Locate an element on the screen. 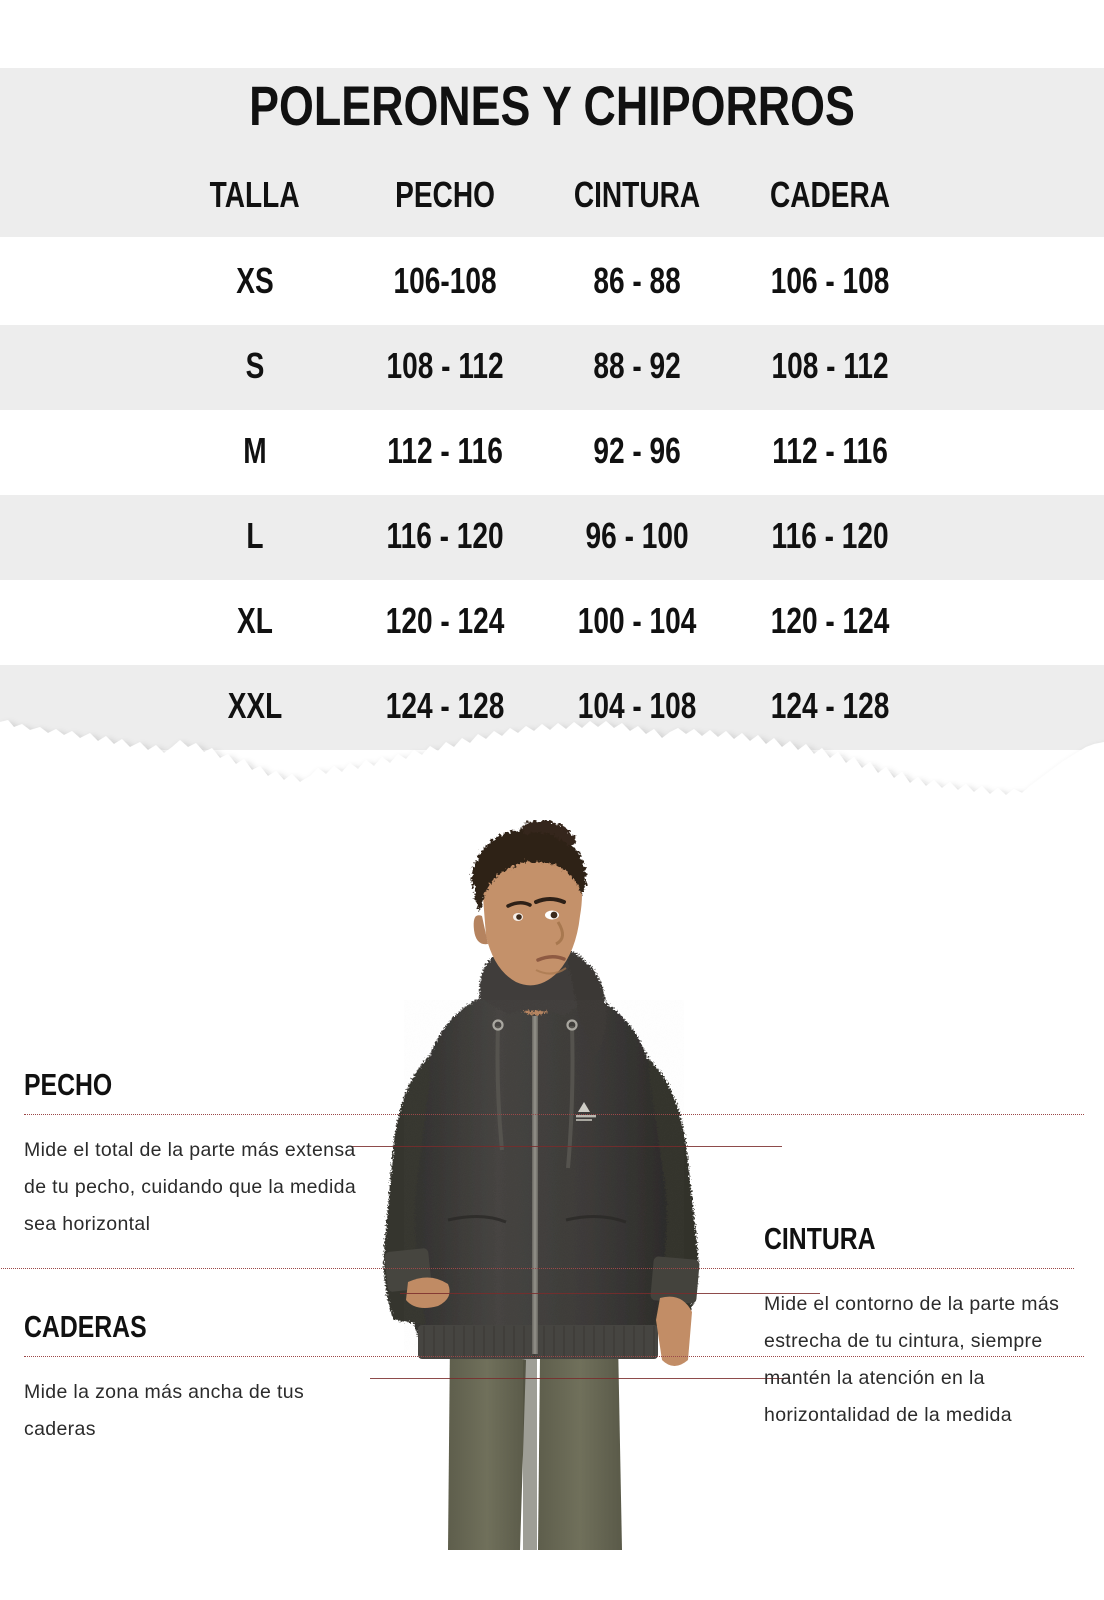  cell-pecho: 124 - 128 is located at coordinates (445, 705).